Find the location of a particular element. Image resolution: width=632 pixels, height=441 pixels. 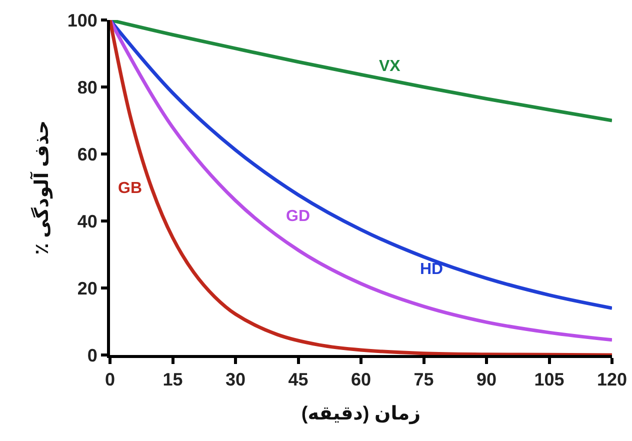

series-label: HD is located at coordinates (432, 269).